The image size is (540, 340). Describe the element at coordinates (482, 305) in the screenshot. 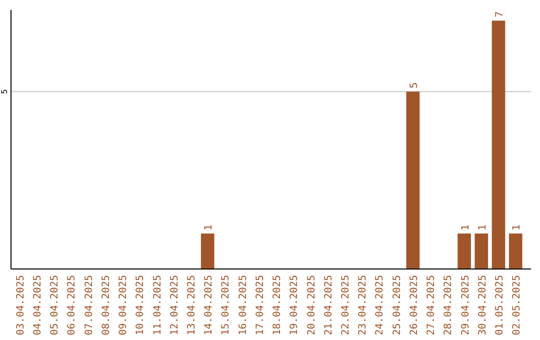

I see `x-tick-label: 30.04.2025` at that location.